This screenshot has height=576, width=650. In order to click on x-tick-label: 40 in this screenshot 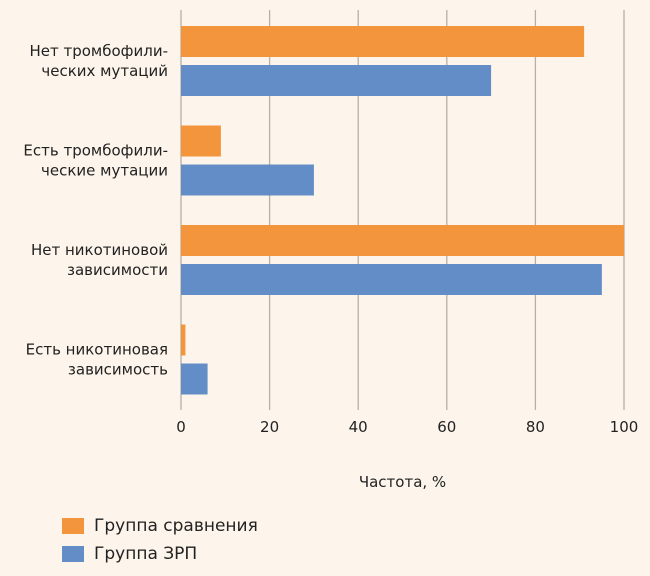, I will do `click(358, 427)`.